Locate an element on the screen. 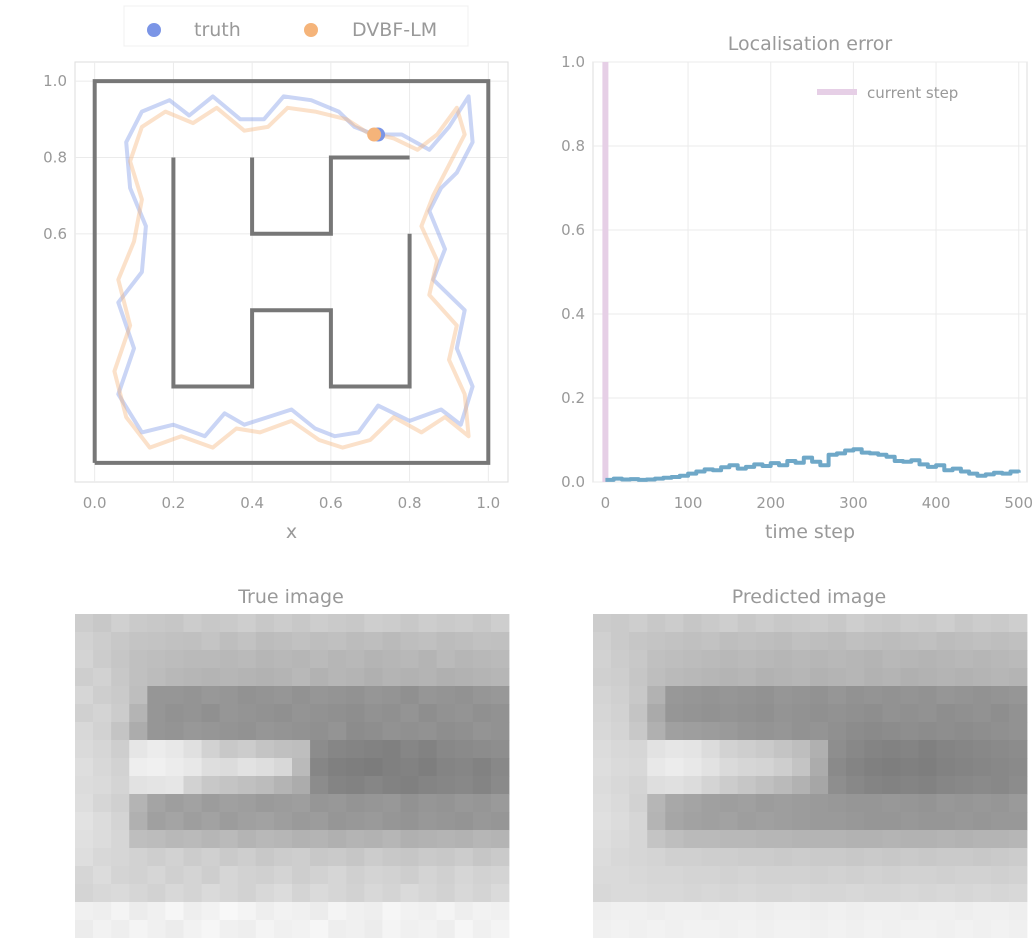  map-xtick-label: 0.8 is located at coordinates (410, 503).